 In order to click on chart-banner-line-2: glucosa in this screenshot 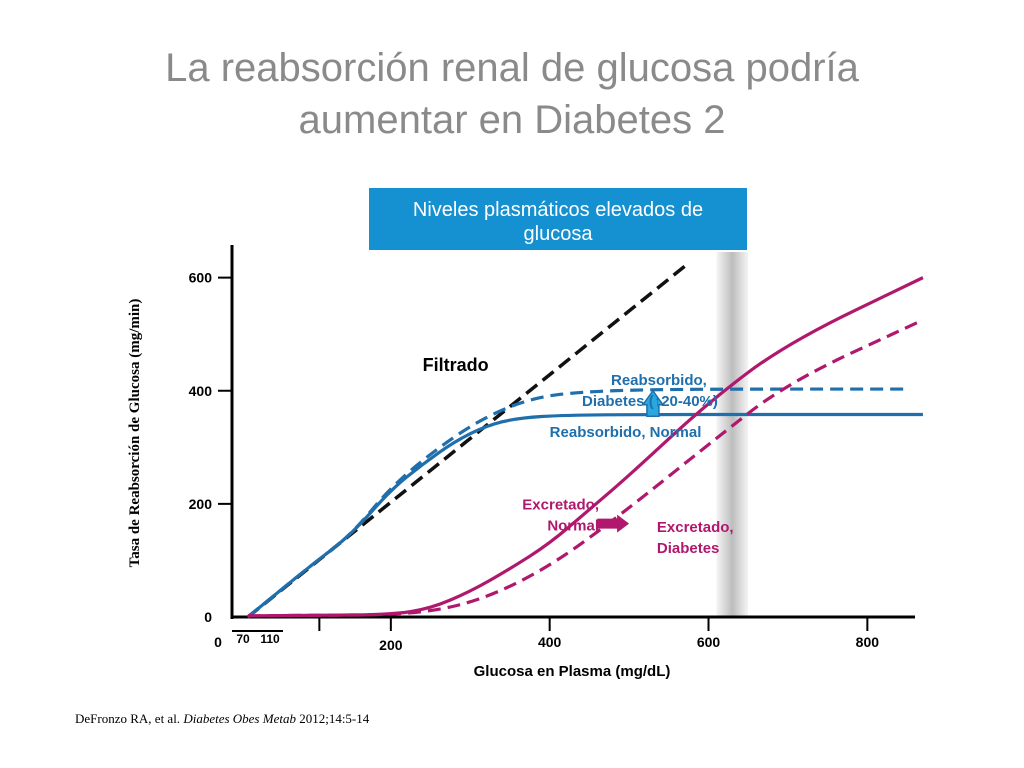, I will do `click(559, 234)`.